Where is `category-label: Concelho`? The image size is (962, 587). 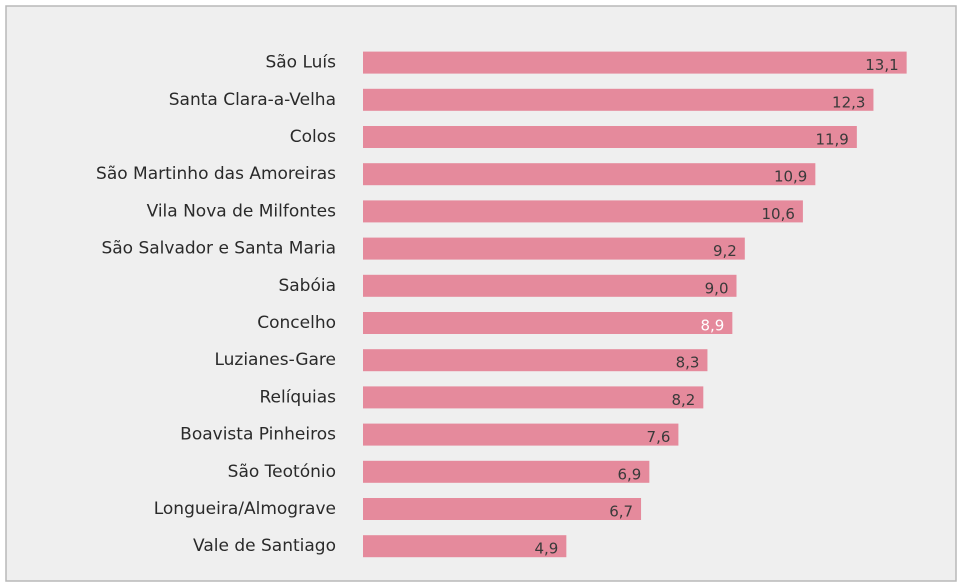
category-label: Concelho is located at coordinates (296, 323).